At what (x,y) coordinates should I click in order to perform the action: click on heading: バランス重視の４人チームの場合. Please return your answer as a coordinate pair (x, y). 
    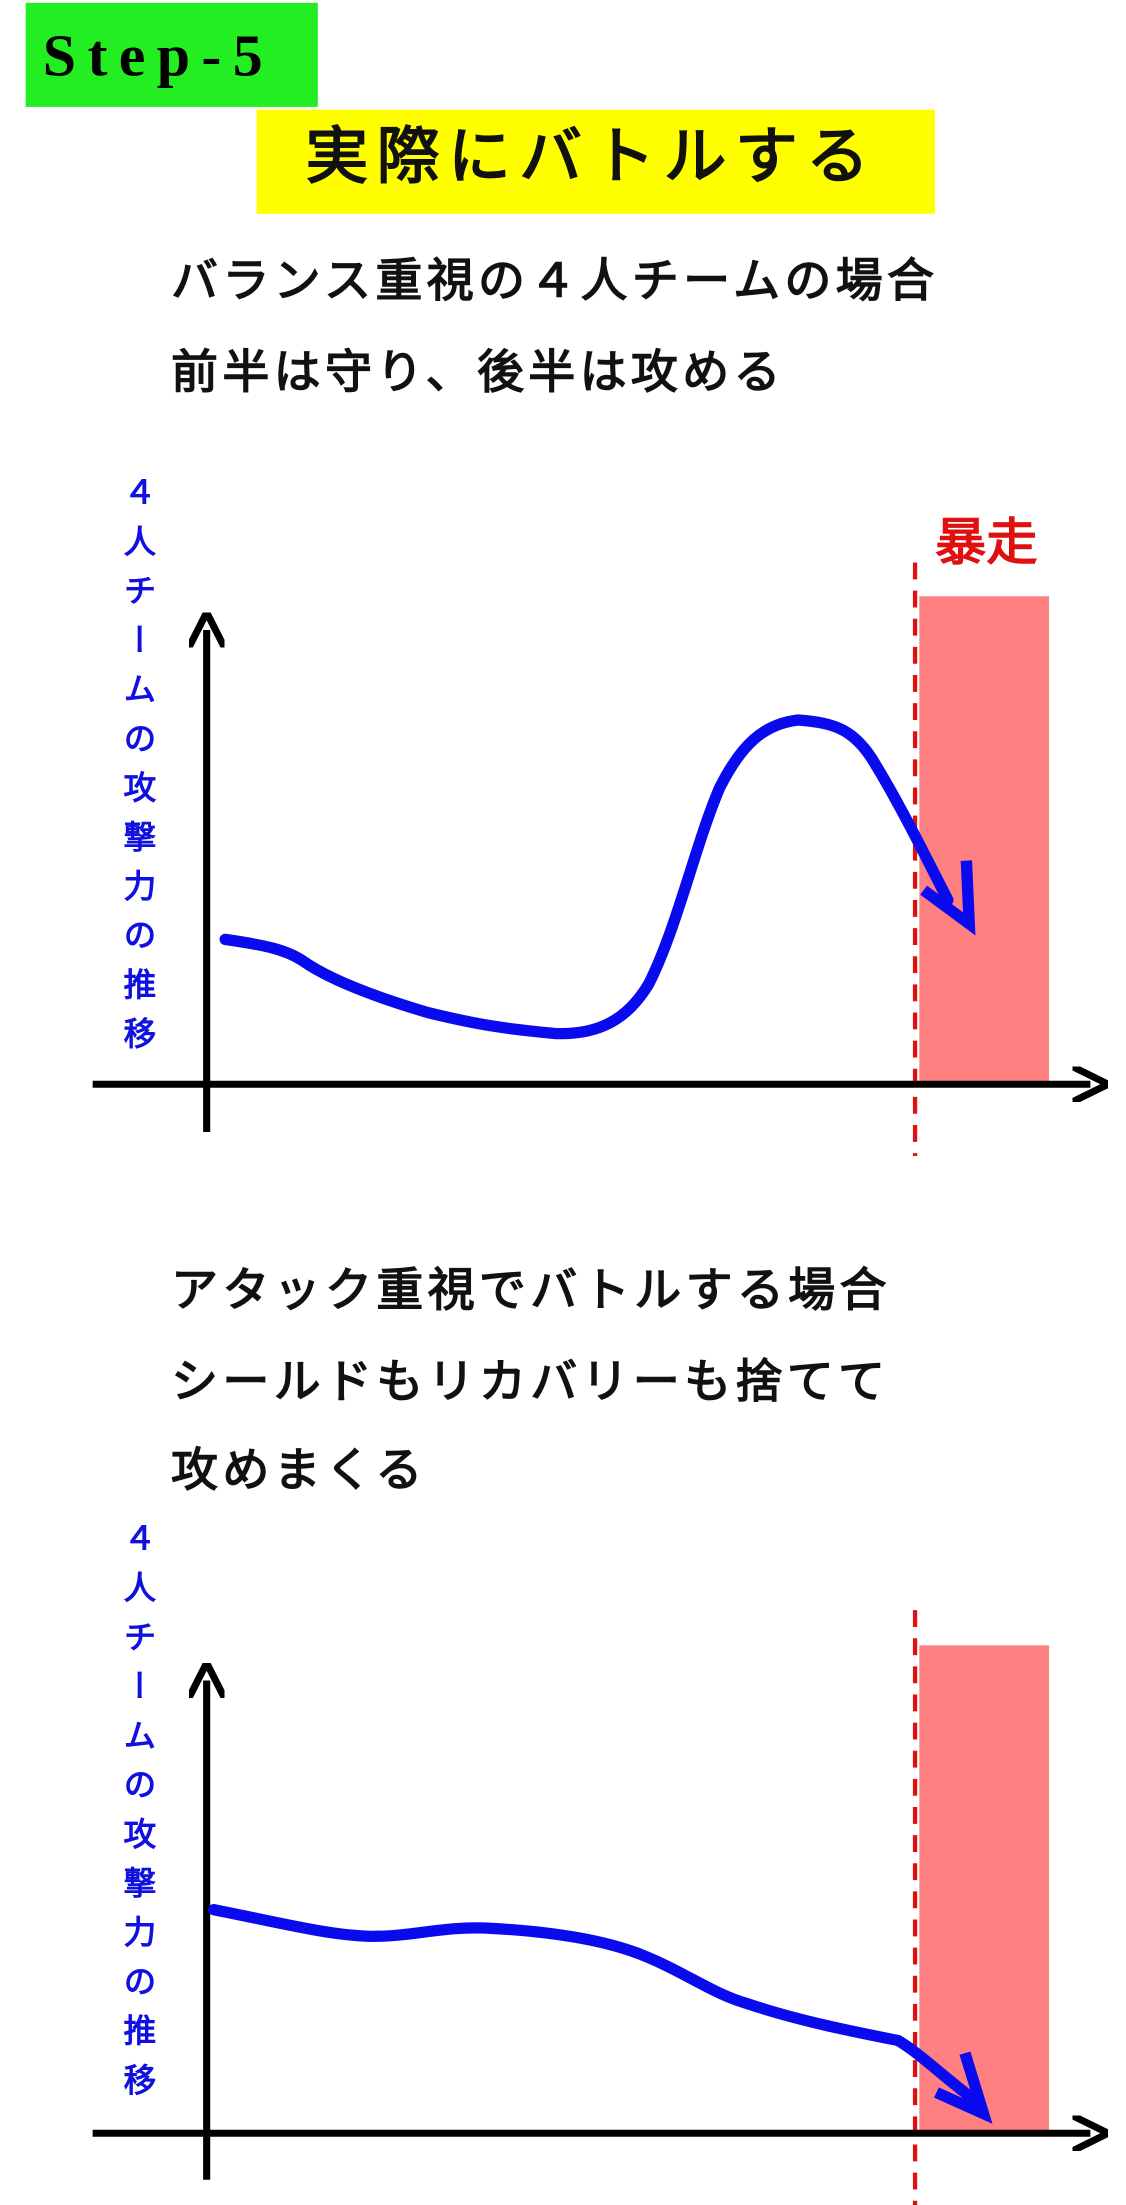
    Looking at the image, I should click on (554, 282).